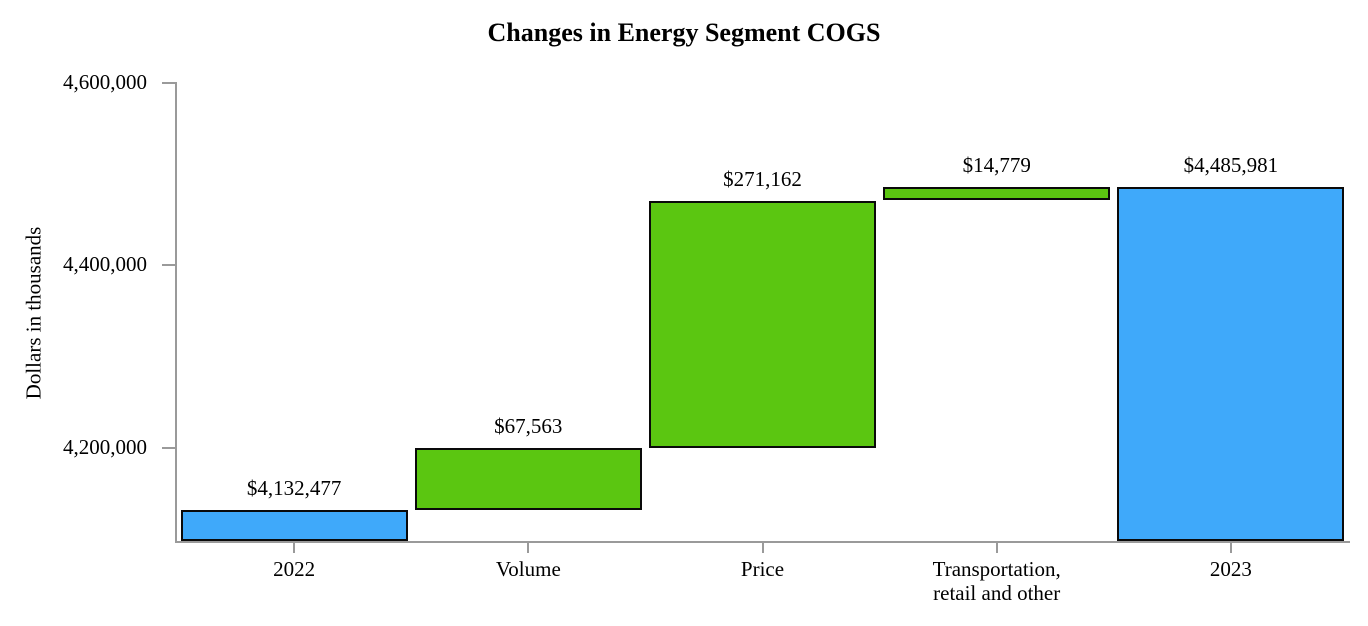 The image size is (1368, 626). What do you see at coordinates (176, 312) in the screenshot?
I see `y-axis-line` at bounding box center [176, 312].